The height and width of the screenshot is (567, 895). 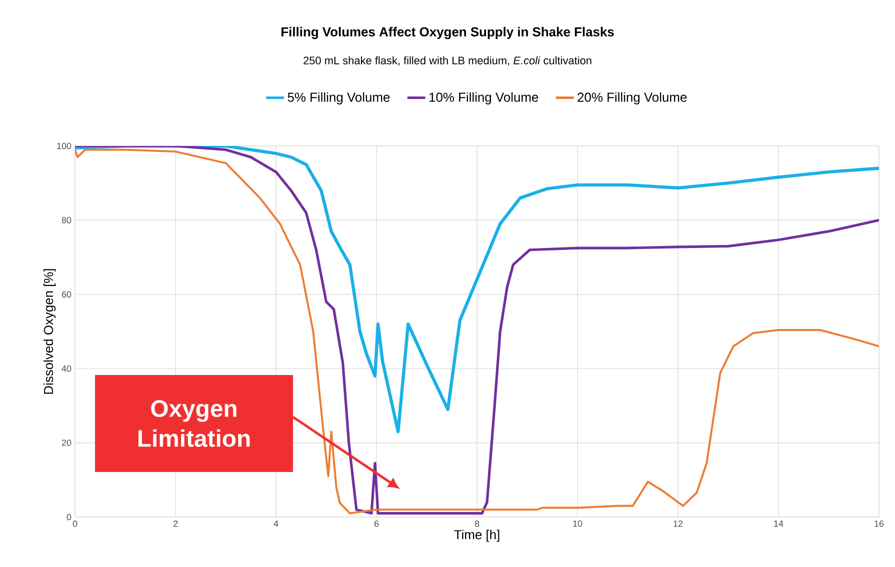 What do you see at coordinates (67, 443) in the screenshot?
I see `y-tick-label: 20` at bounding box center [67, 443].